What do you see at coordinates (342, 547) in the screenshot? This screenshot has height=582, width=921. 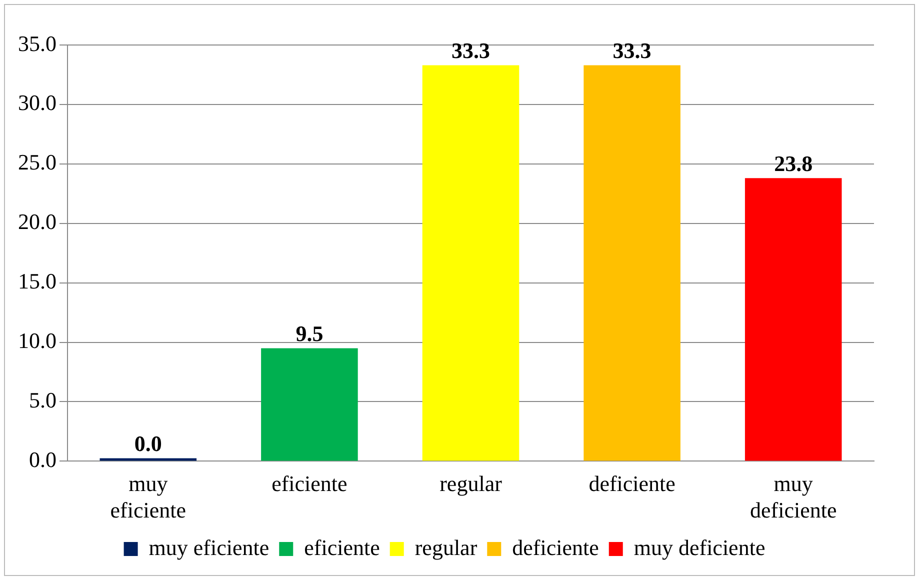 I see `legend-label: eficiente` at bounding box center [342, 547].